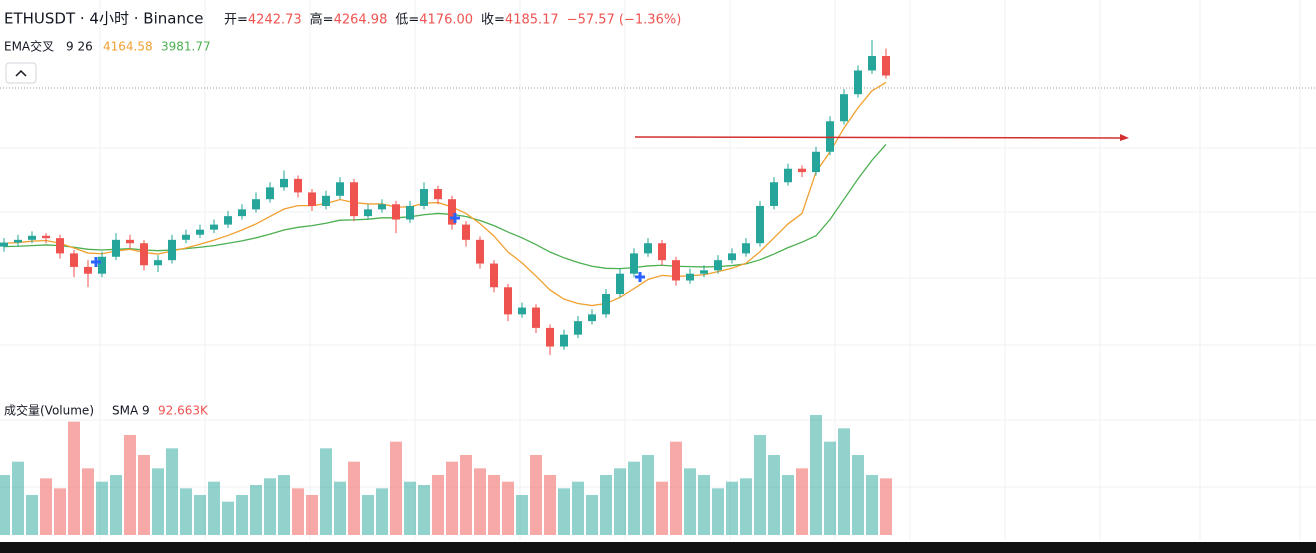 The height and width of the screenshot is (553, 1316). I want to click on indicator-params: 9 26, so click(79, 47).